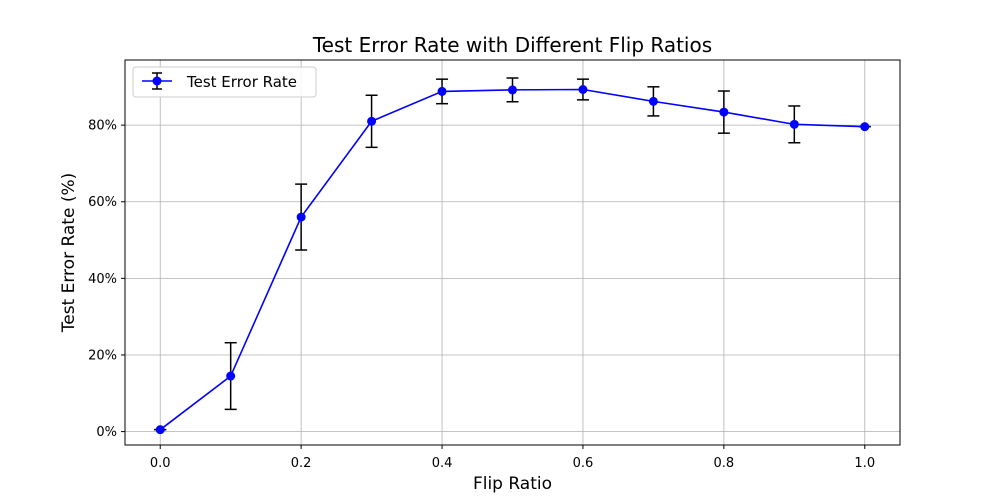 The width and height of the screenshot is (1000, 500). What do you see at coordinates (69, 253) in the screenshot?
I see `y-axis-label: Test Error Rate (%)` at bounding box center [69, 253].